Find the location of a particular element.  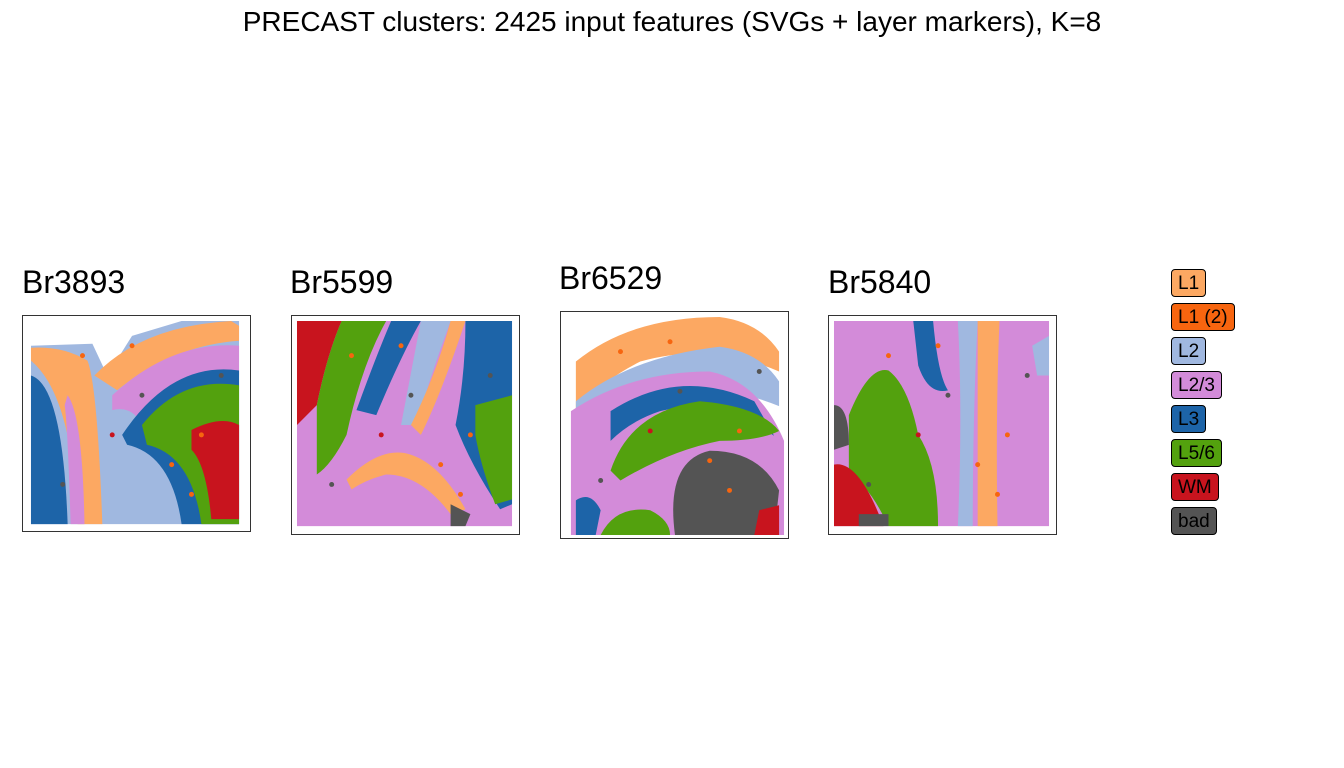

spatial-panel-br5840 is located at coordinates (942, 425).